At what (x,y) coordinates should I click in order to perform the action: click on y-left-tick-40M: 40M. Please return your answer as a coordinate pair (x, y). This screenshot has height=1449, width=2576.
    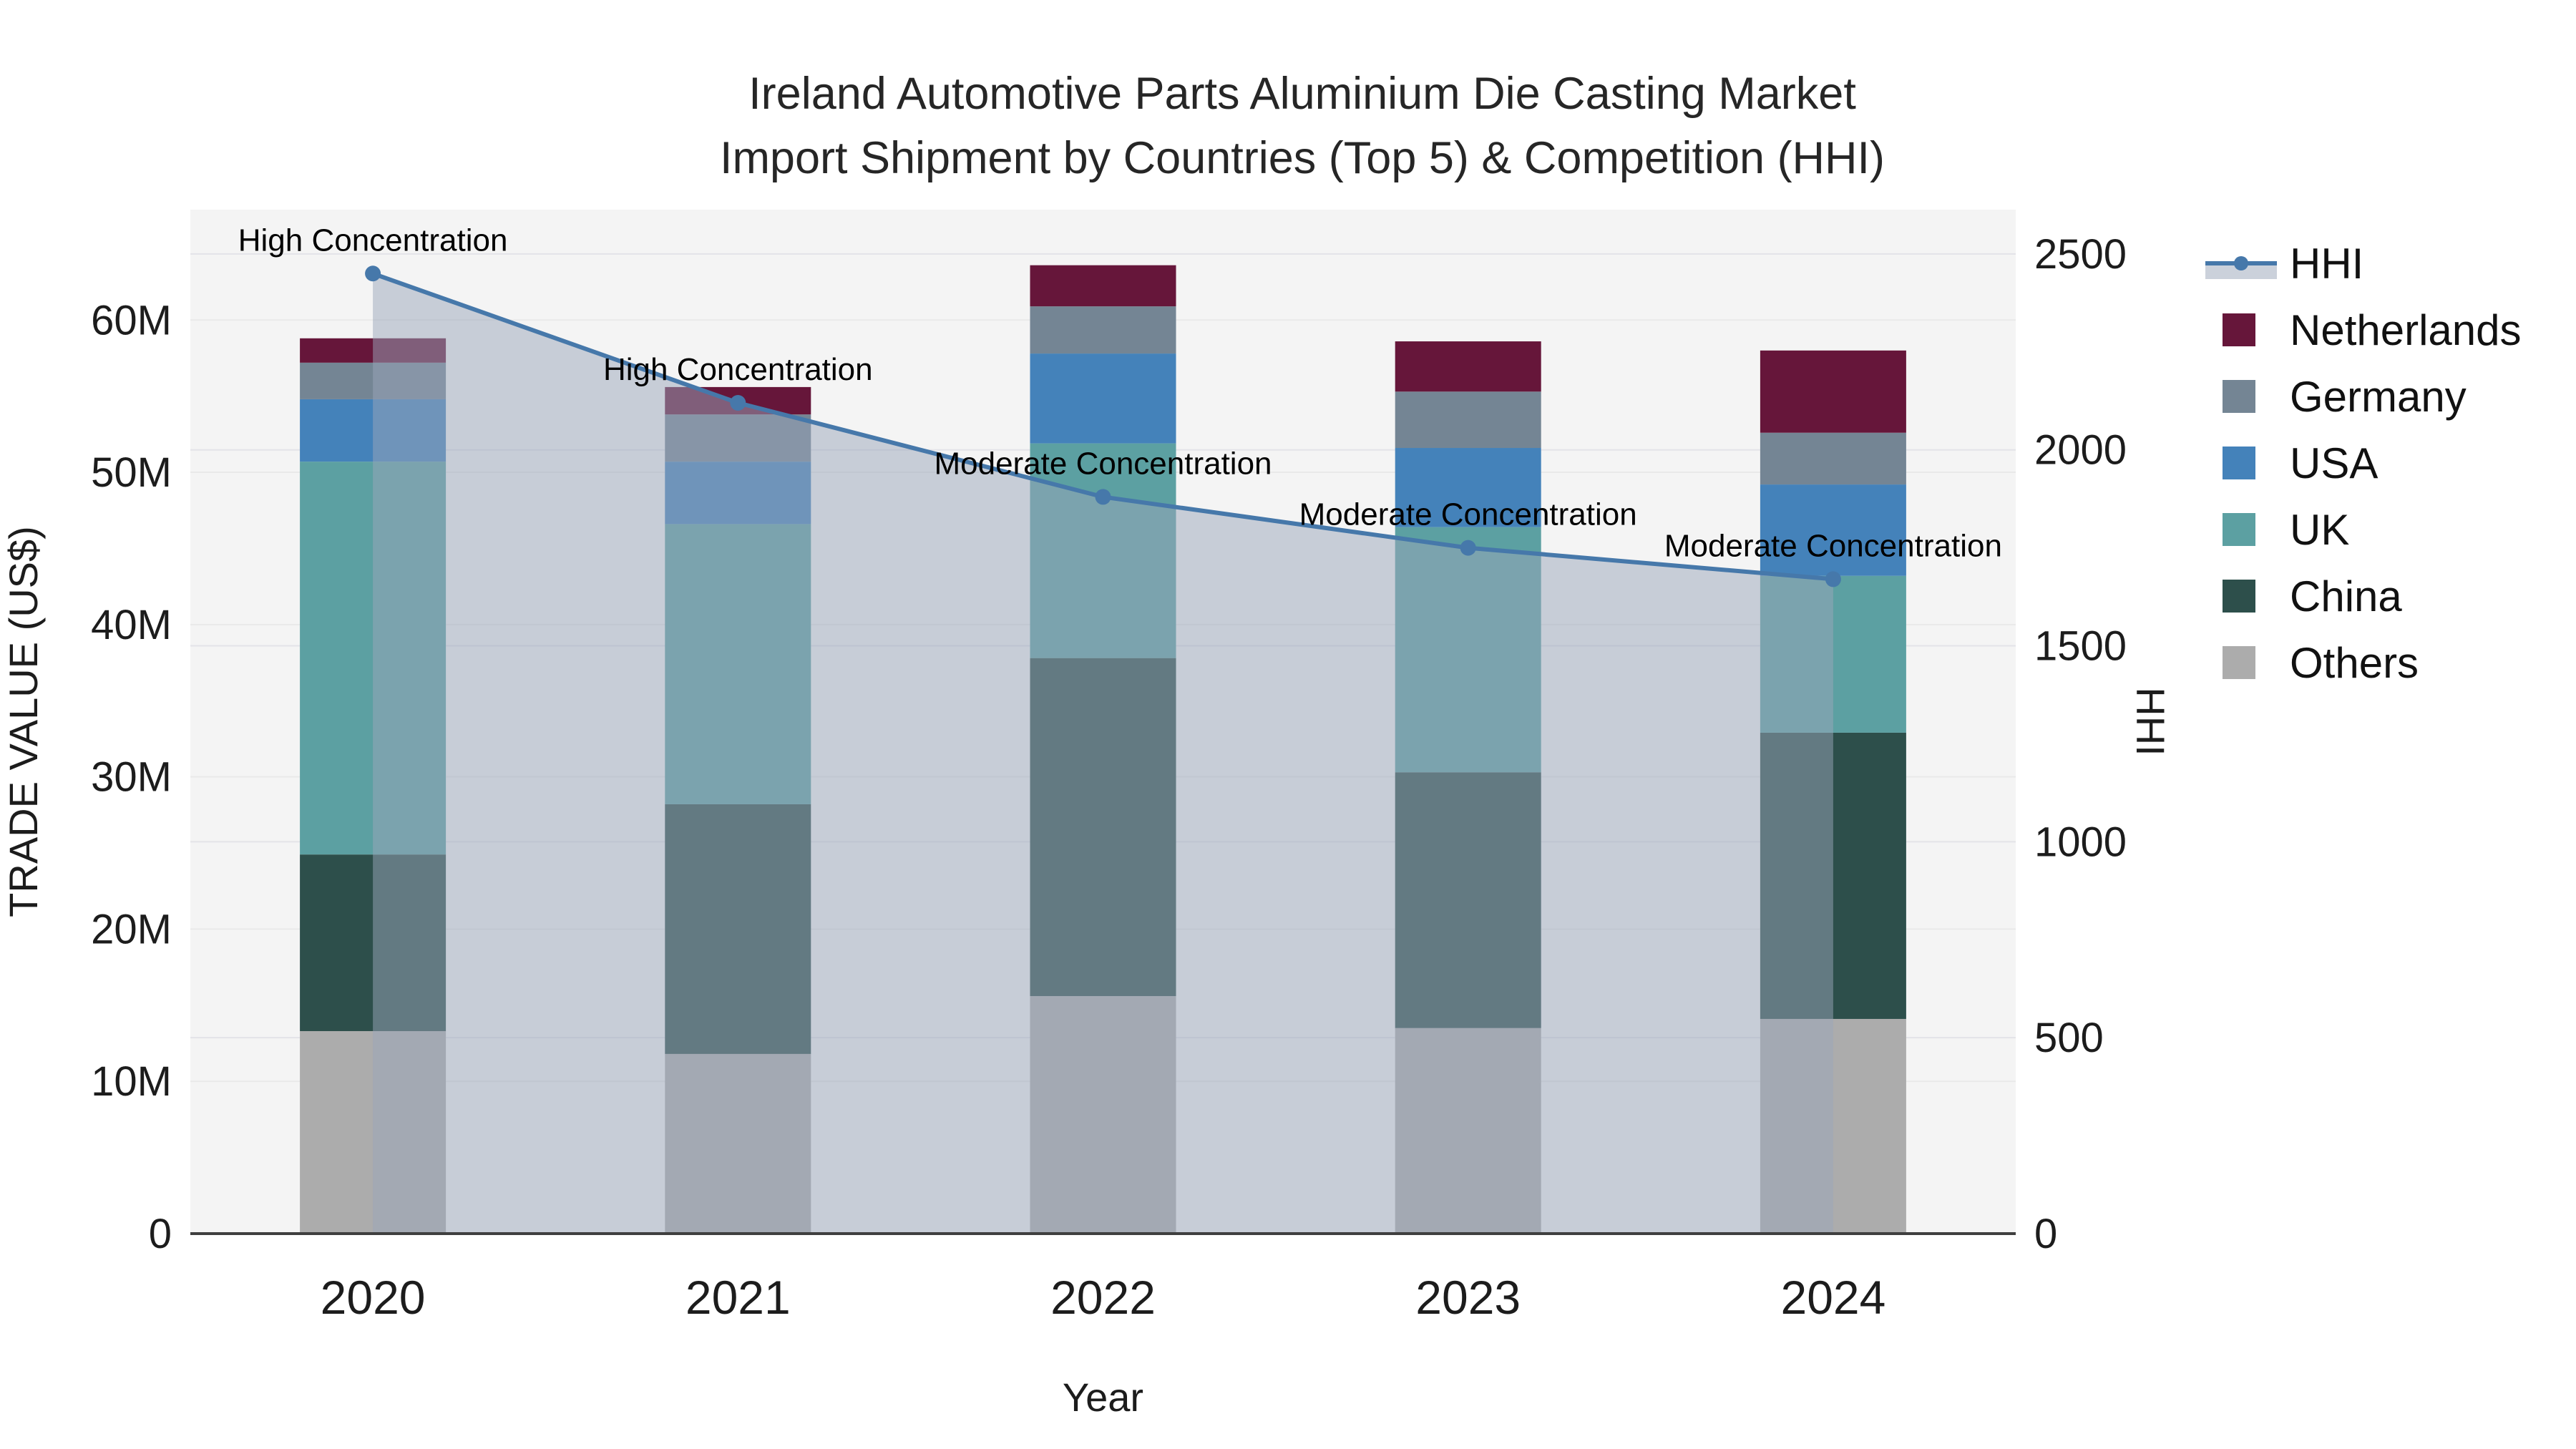
    Looking at the image, I should click on (131, 625).